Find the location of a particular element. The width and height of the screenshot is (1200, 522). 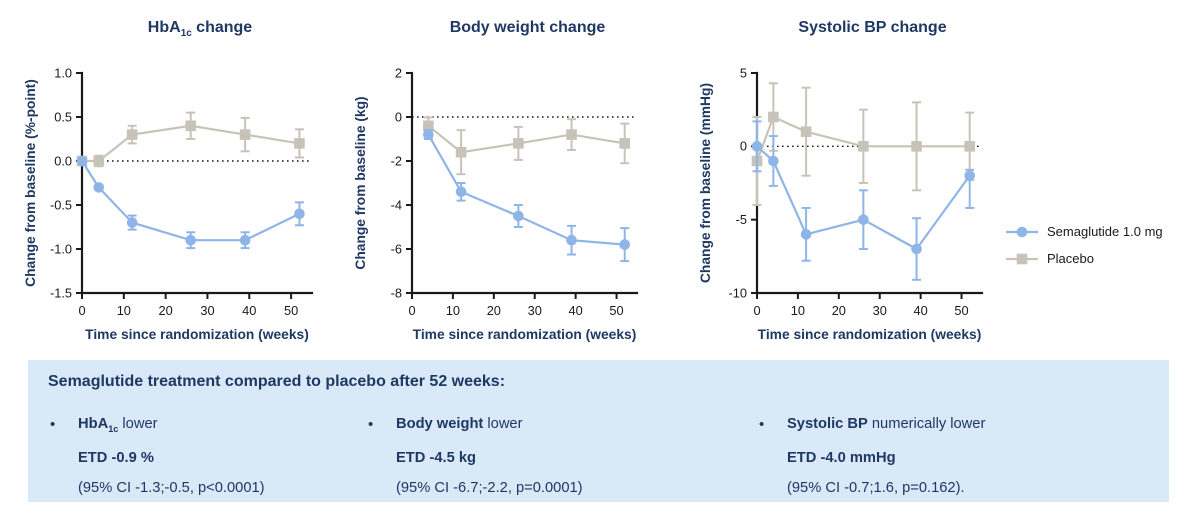

chart-title-systolic-bp: Systolic BP change is located at coordinates (872, 28).